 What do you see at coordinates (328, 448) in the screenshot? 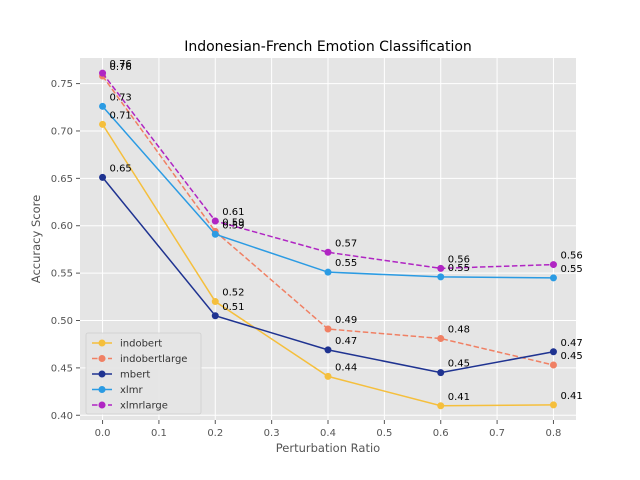
I see `x-axis-label: Perturbation Ratio` at bounding box center [328, 448].